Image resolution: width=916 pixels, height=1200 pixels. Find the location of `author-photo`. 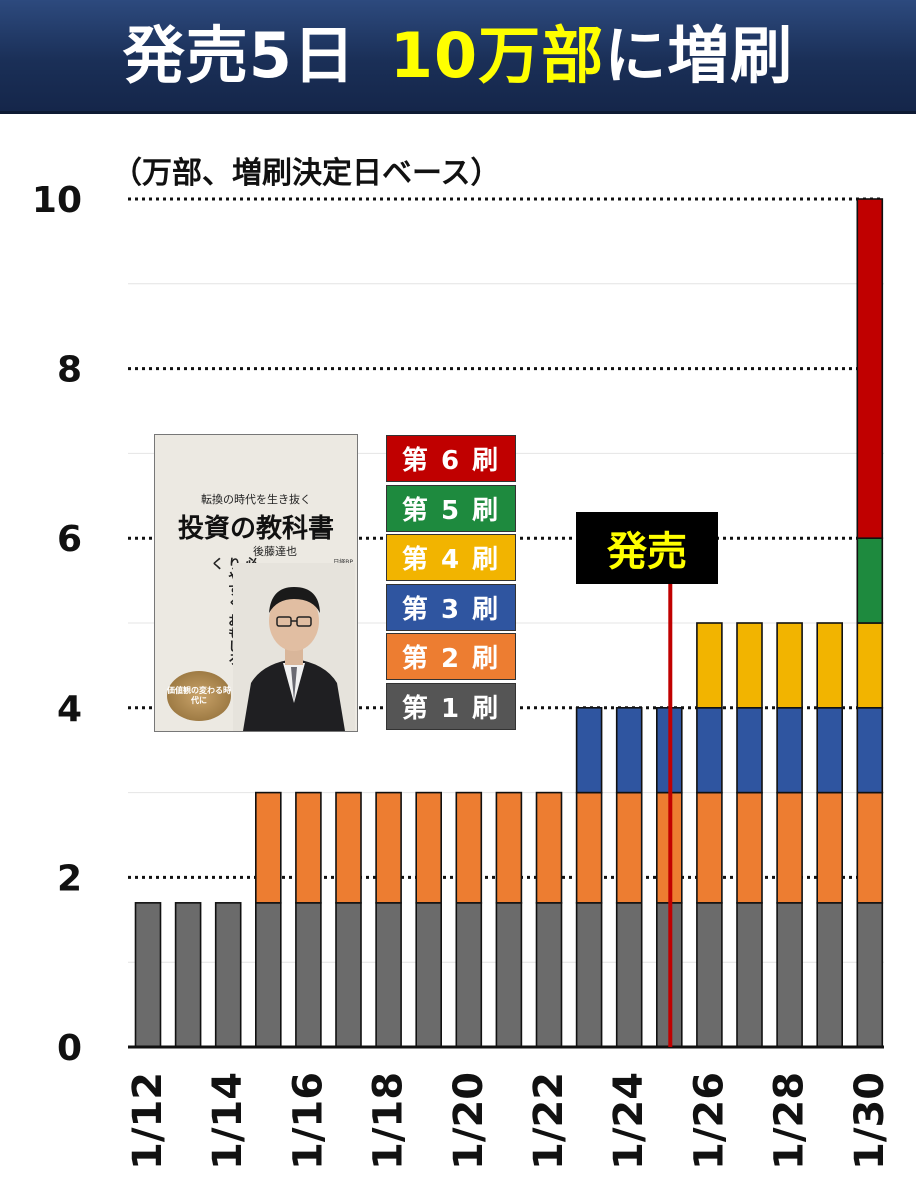

author-photo is located at coordinates (294, 647).